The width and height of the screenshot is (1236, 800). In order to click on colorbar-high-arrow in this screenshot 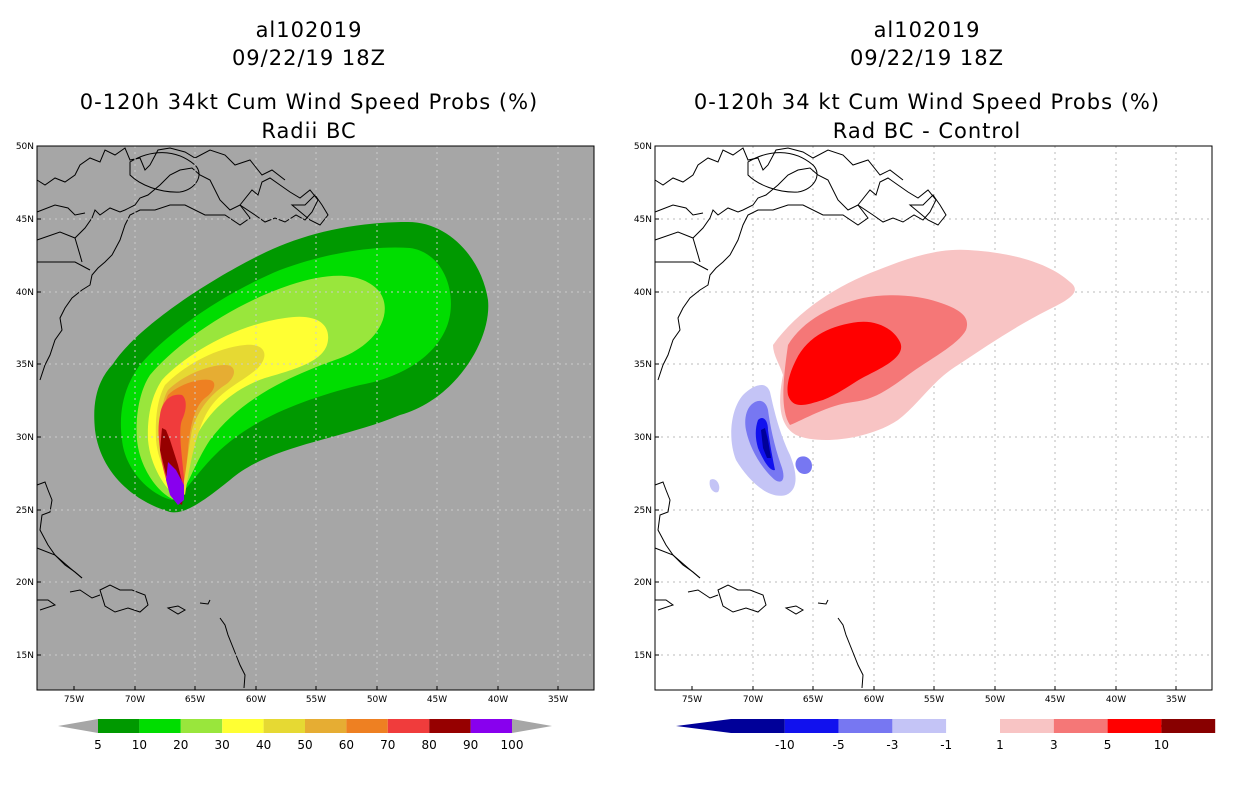, I will do `click(532, 726)`.